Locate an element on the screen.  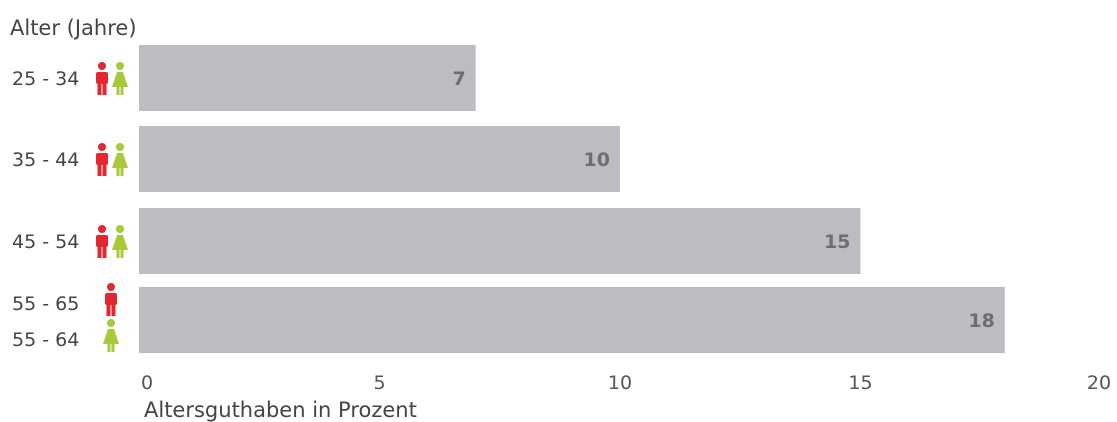
bar-value-label: 7 is located at coordinates (458, 79).